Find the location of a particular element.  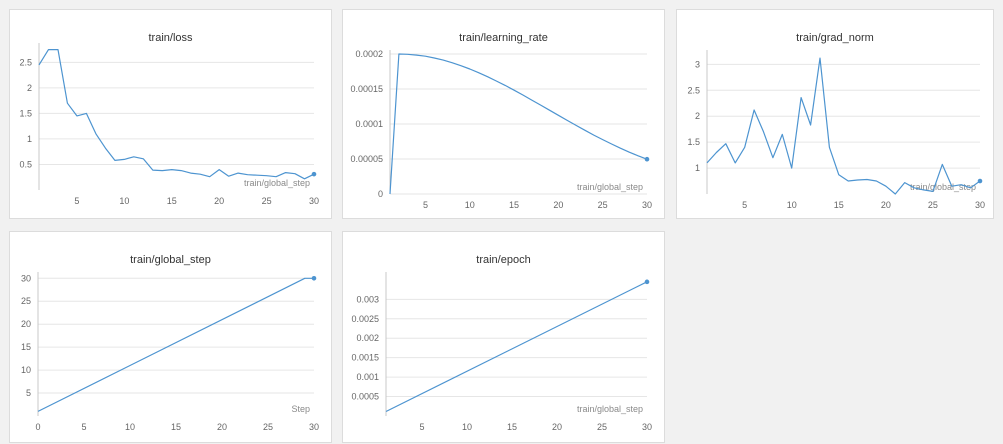

y-tick-label: 30 is located at coordinates (26, 278).